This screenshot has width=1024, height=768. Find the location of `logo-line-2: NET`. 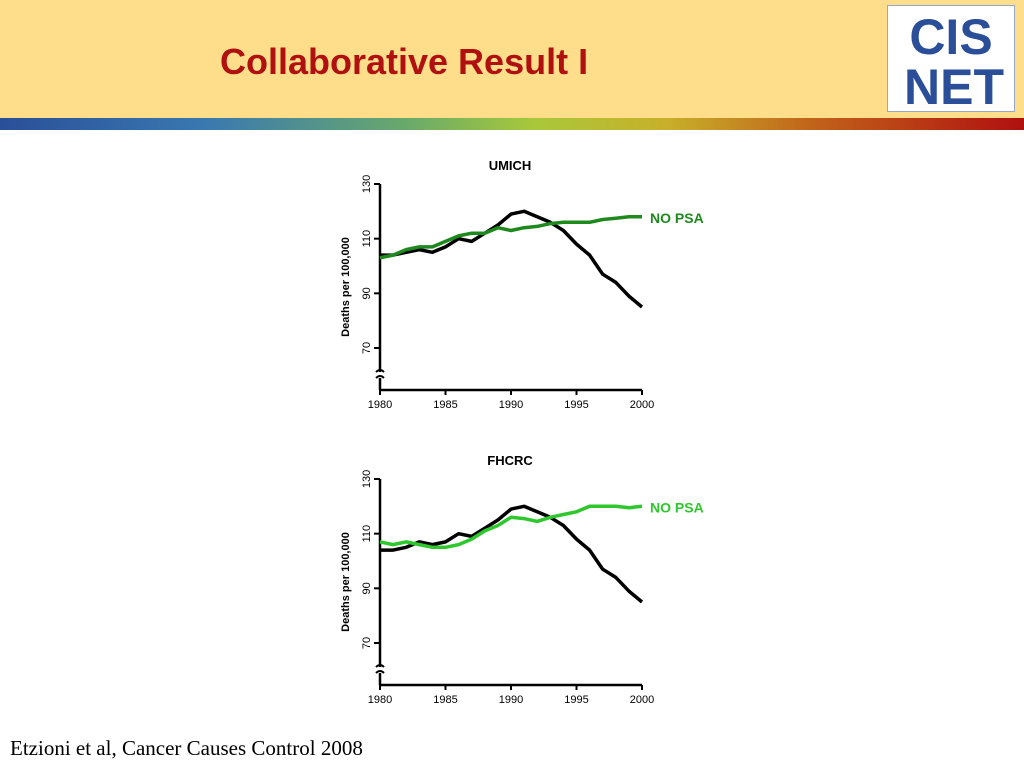

logo-line-2: NET is located at coordinates (954, 85).